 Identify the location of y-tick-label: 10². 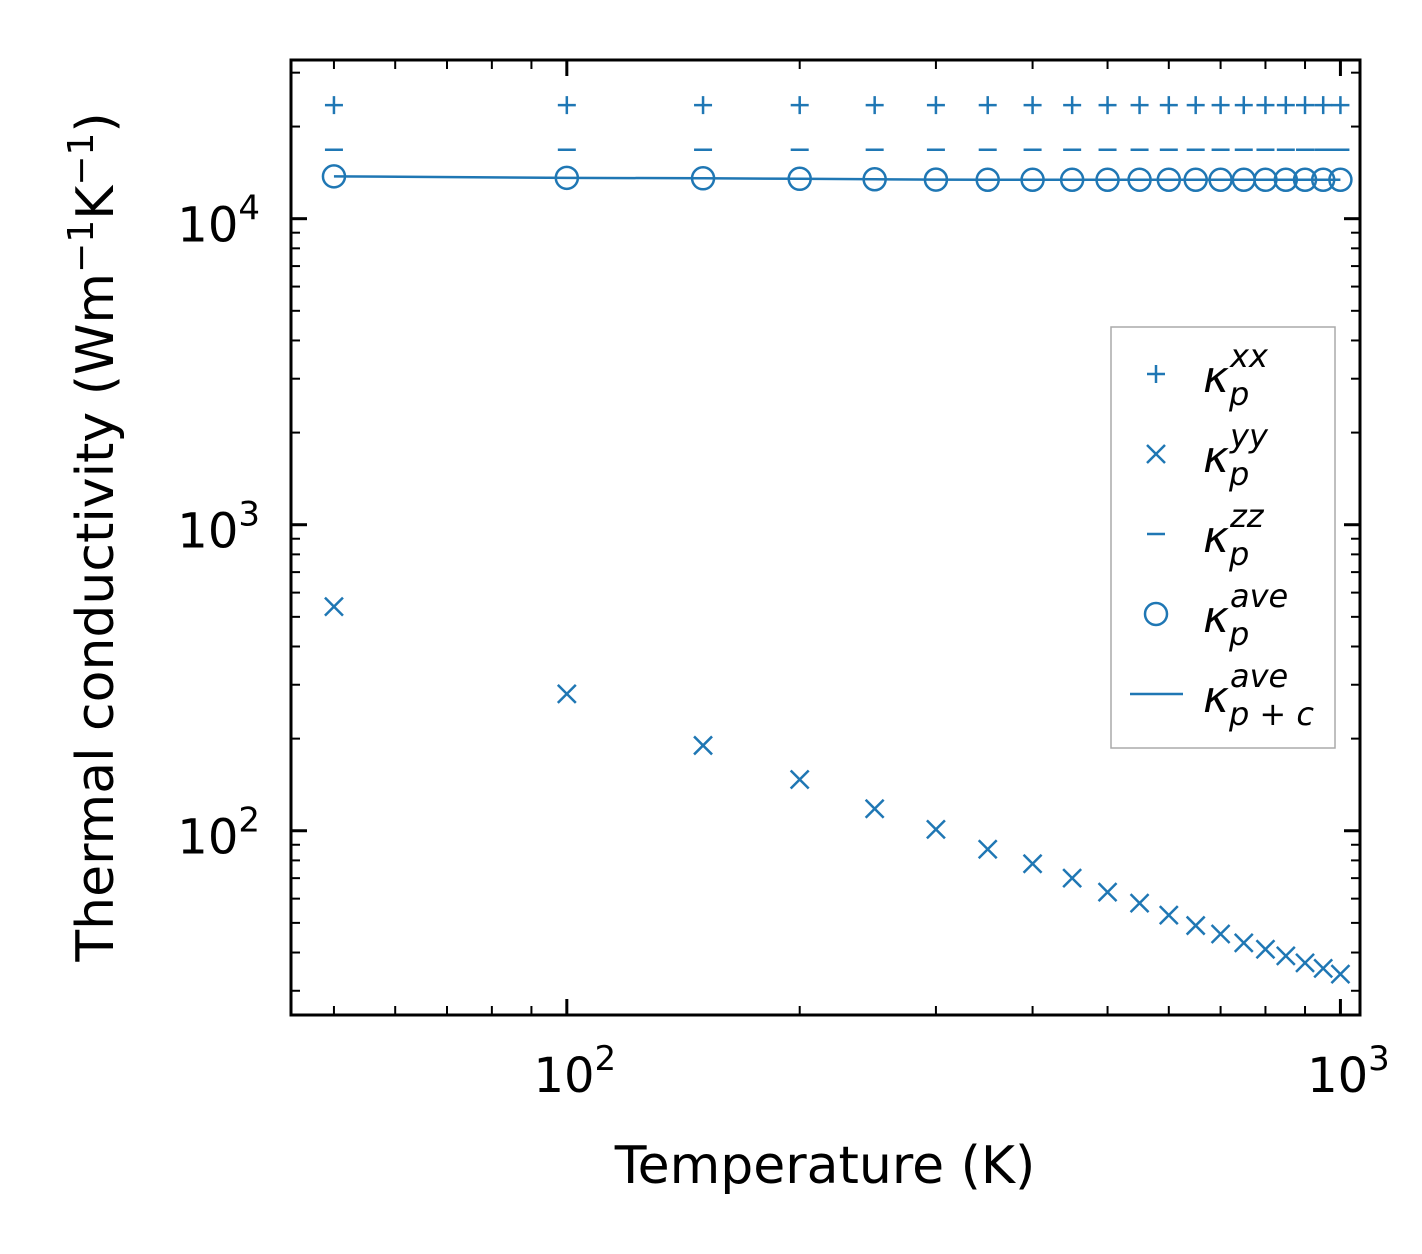
(218, 833).